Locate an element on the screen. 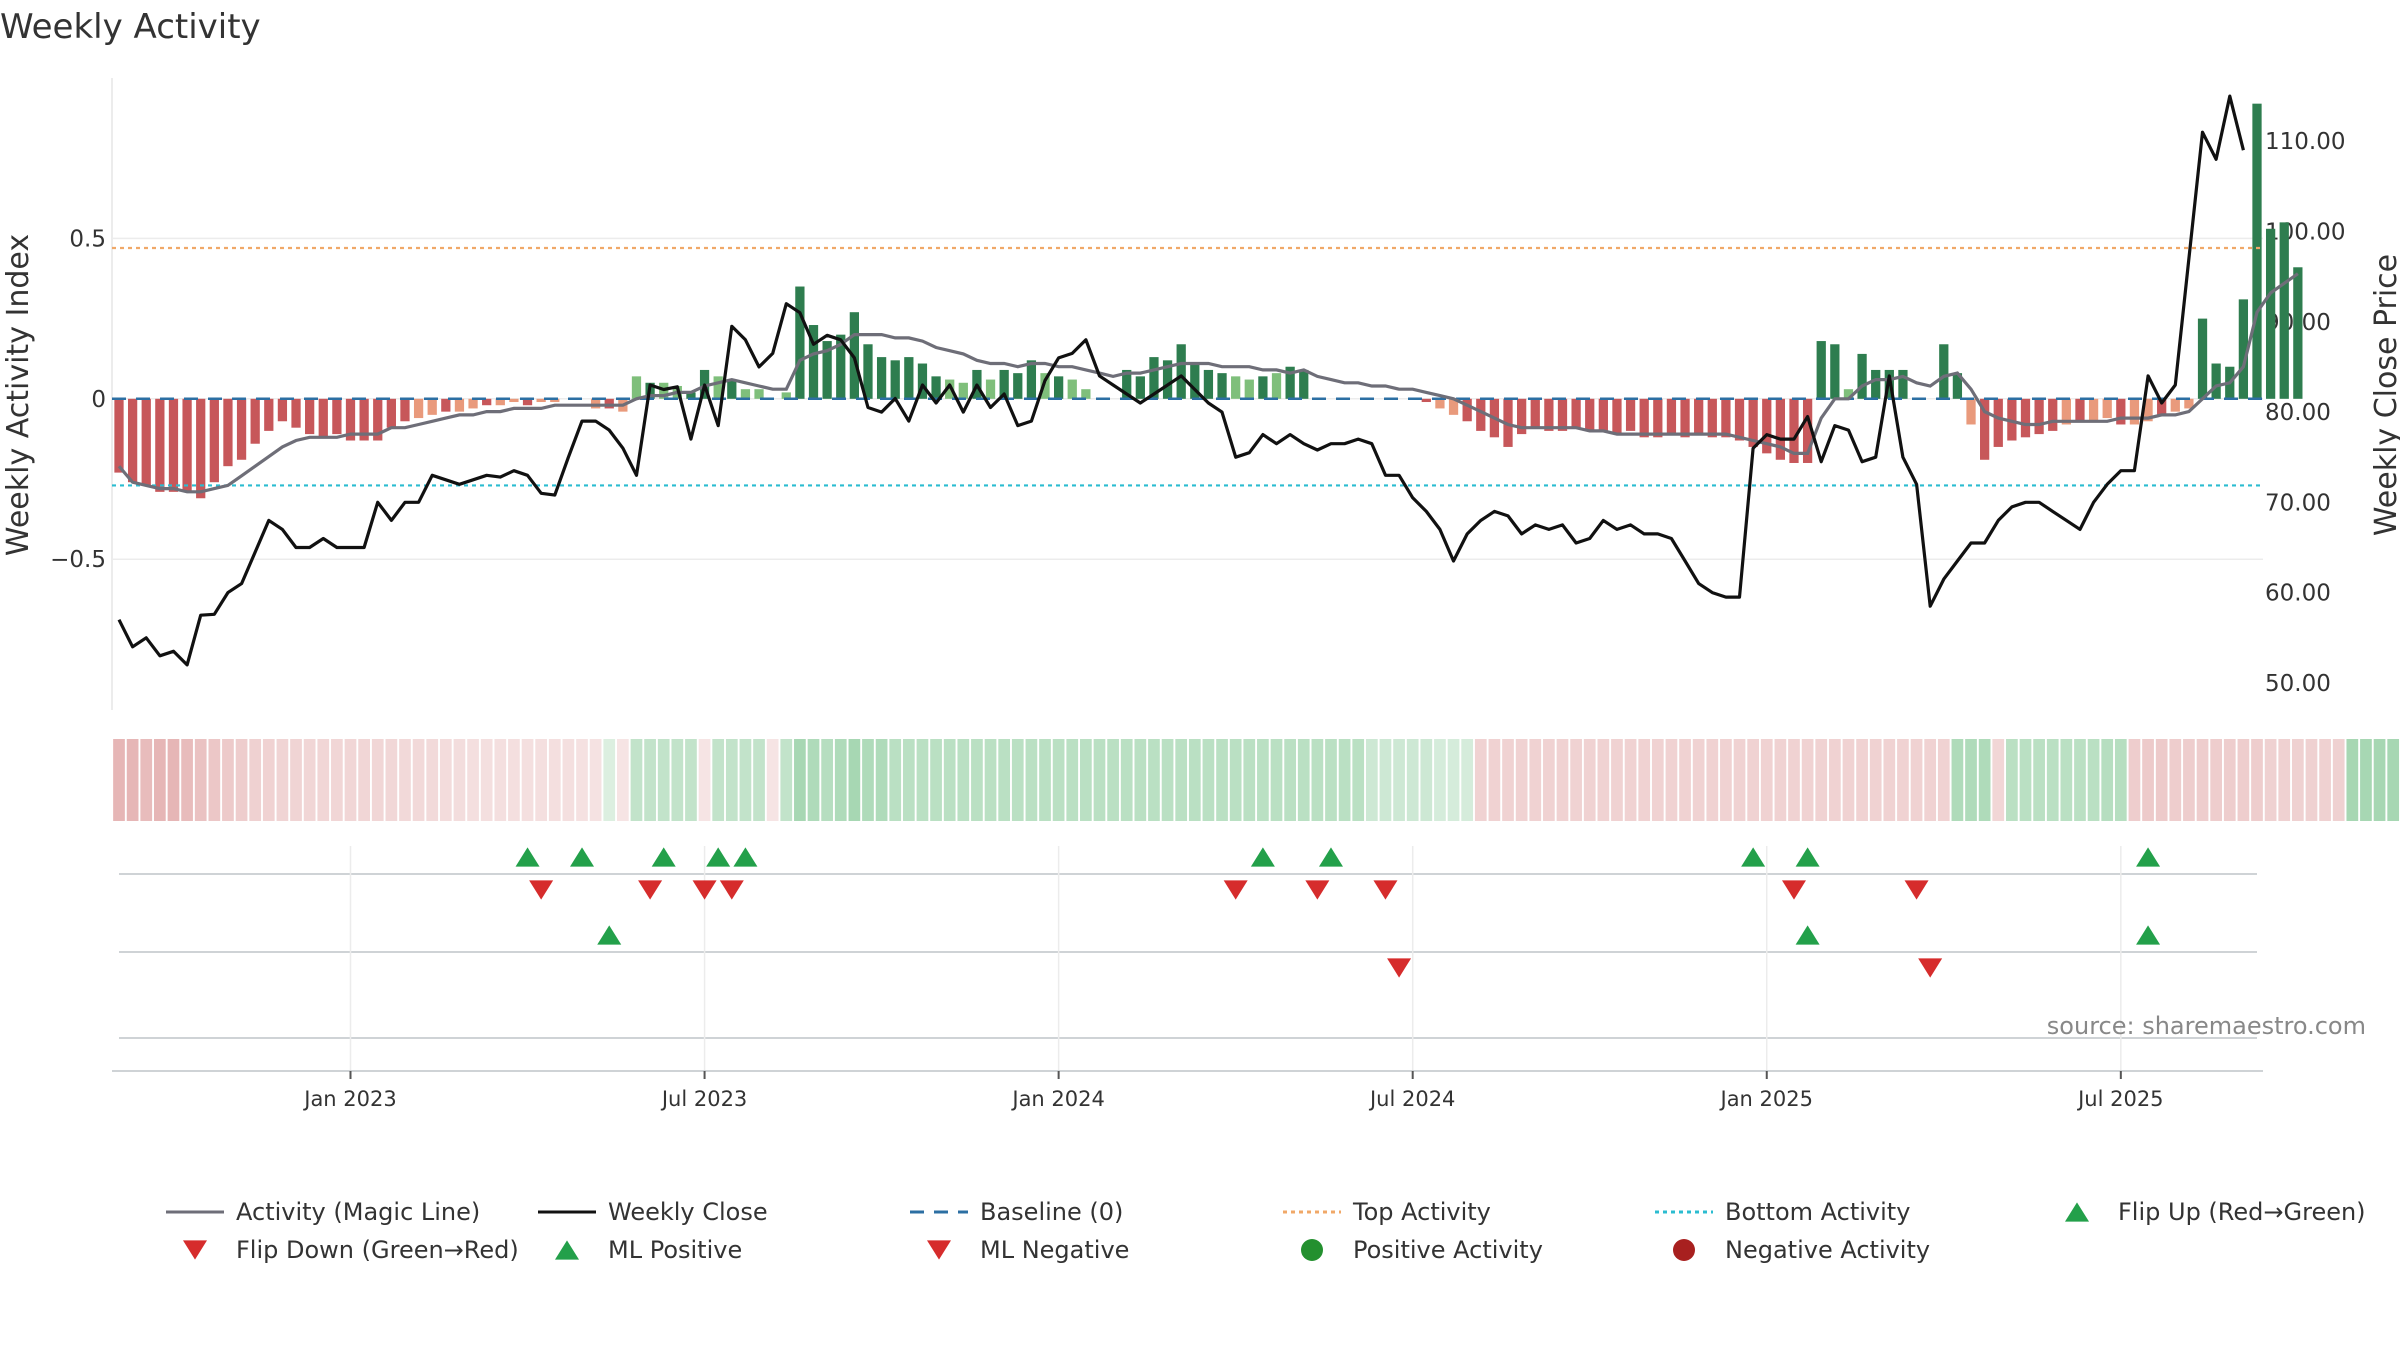 Image resolution: width=2400 pixels, height=1350 pixels. legend-swatch-triangle is located at coordinates (939, 1250).